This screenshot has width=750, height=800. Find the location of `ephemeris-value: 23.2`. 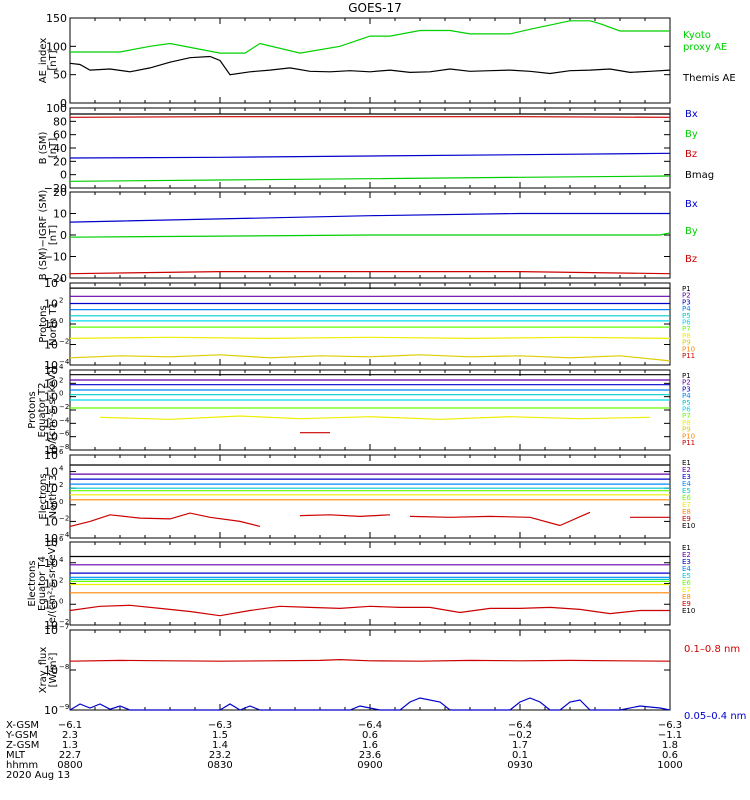

ephemeris-value: 23.2 is located at coordinates (220, 755).